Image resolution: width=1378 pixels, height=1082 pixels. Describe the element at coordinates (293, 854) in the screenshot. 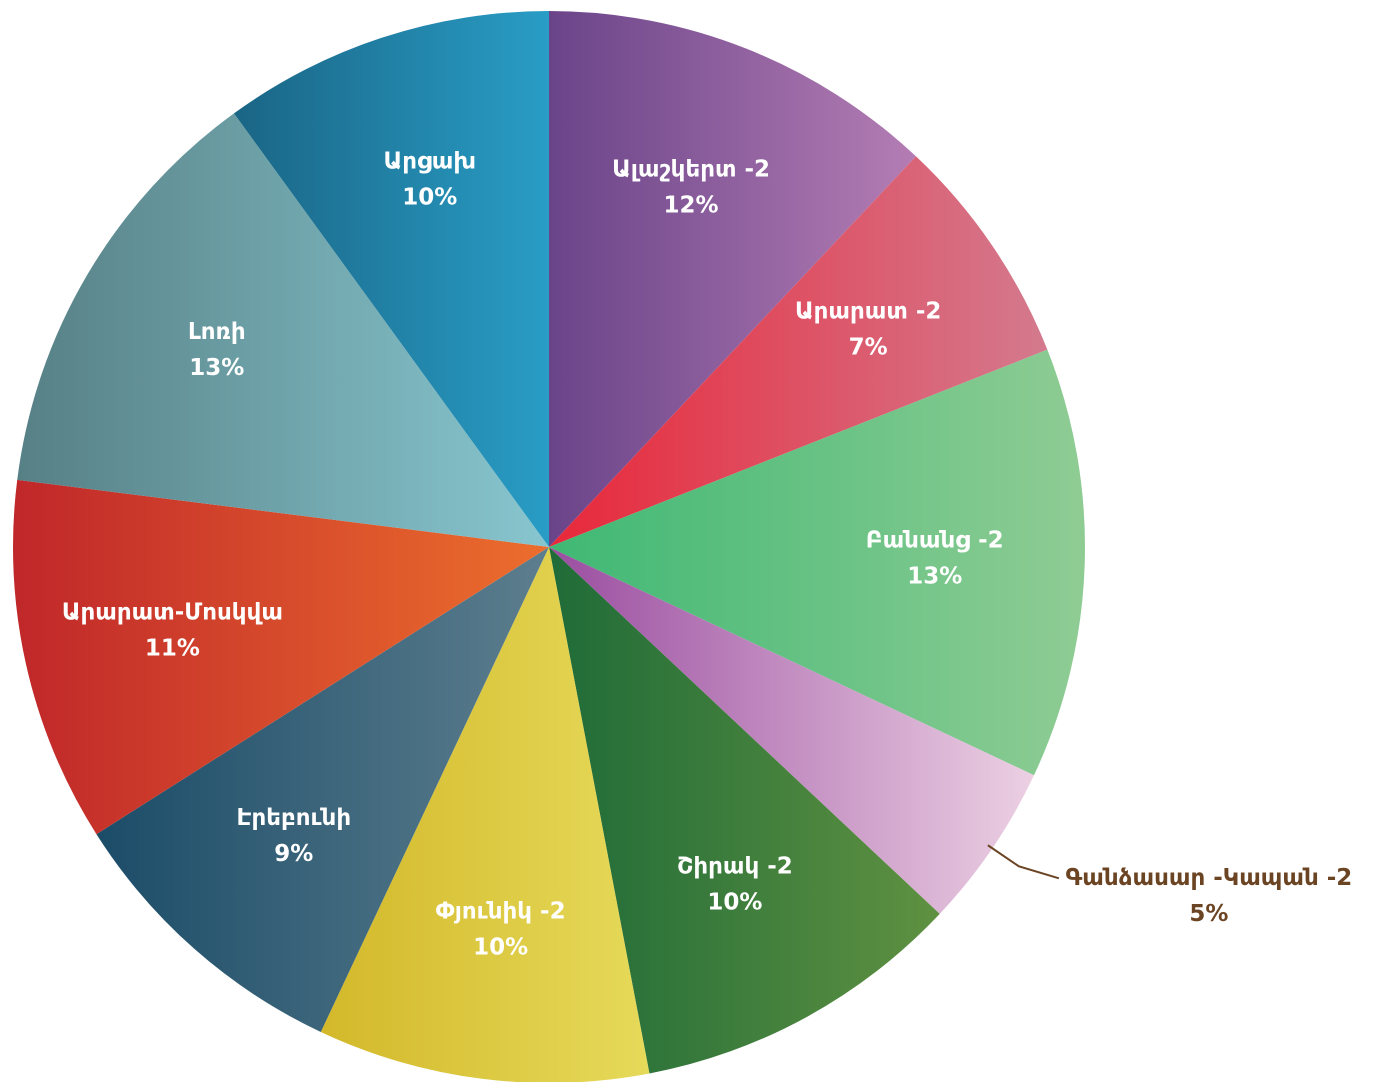

I see `slice-value-label: 9%` at that location.